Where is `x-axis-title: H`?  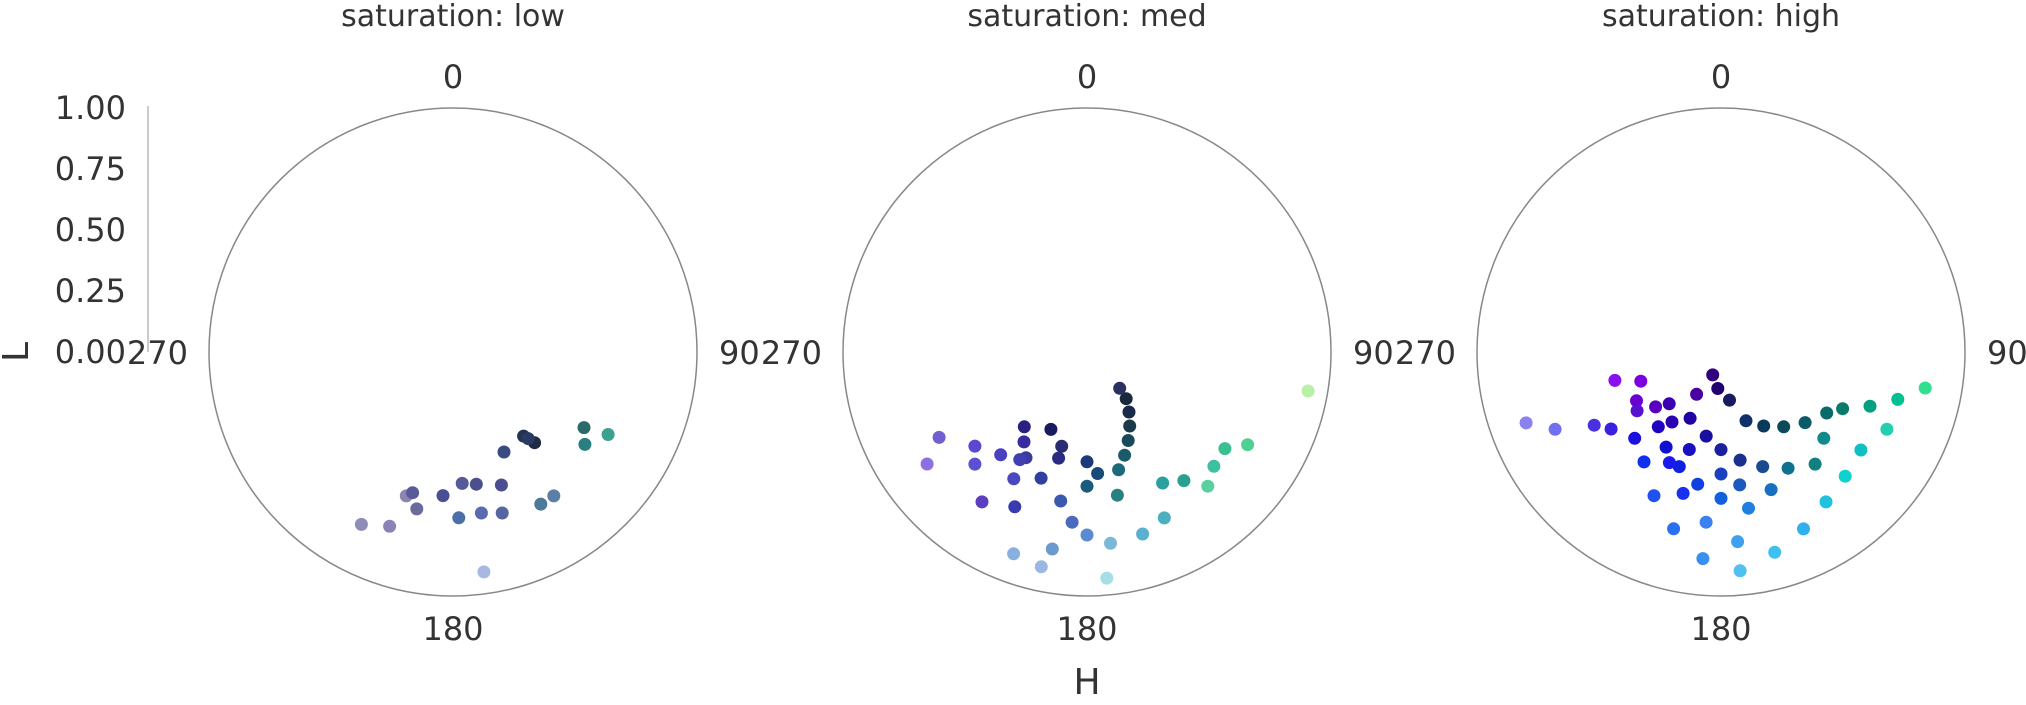 x-axis-title: H is located at coordinates (1086, 681).